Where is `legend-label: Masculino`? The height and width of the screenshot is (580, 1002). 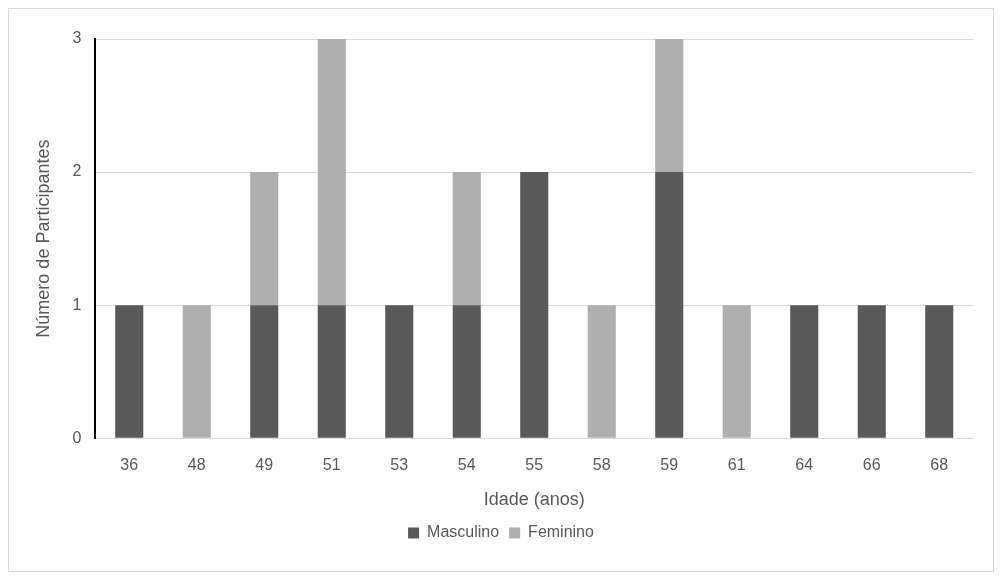 legend-label: Masculino is located at coordinates (463, 532).